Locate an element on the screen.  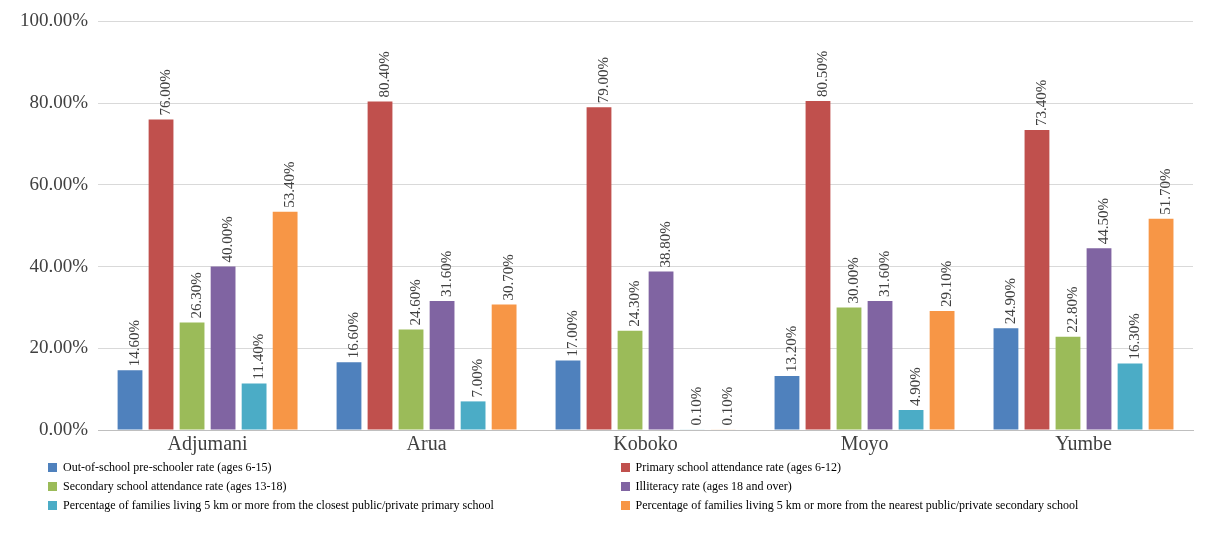
y-tick-label: 40.00% is located at coordinates (59, 265).